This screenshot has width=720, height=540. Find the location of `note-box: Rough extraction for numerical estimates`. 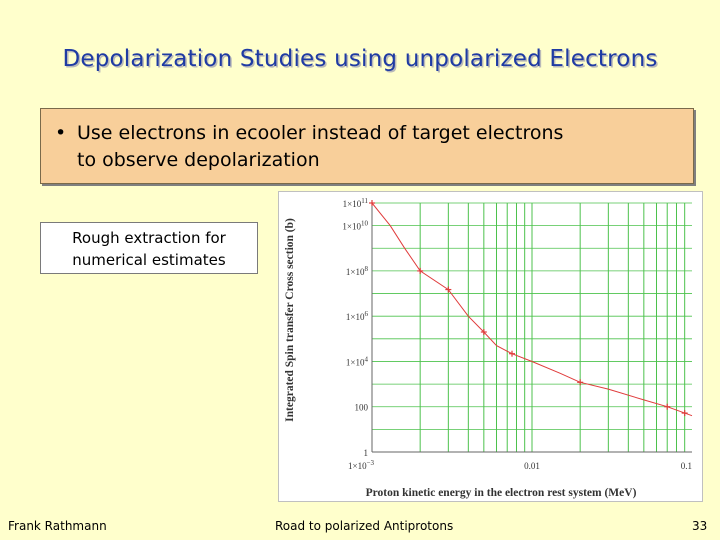

note-box: Rough extraction for numerical estimates is located at coordinates (149, 248).